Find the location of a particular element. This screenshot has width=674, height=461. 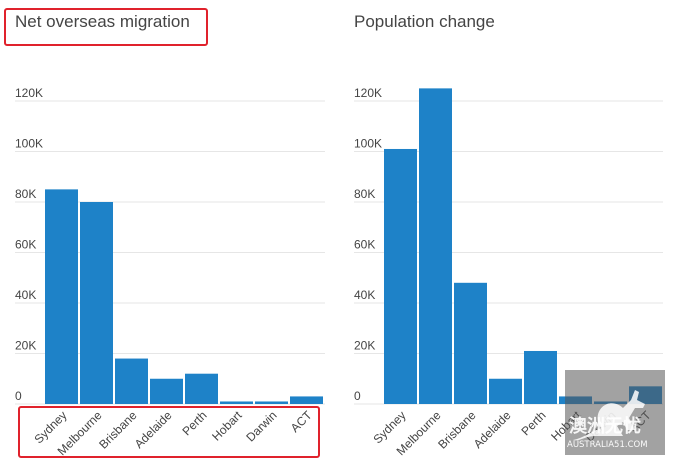

chart-title-right: Population change is located at coordinates (424, 21).